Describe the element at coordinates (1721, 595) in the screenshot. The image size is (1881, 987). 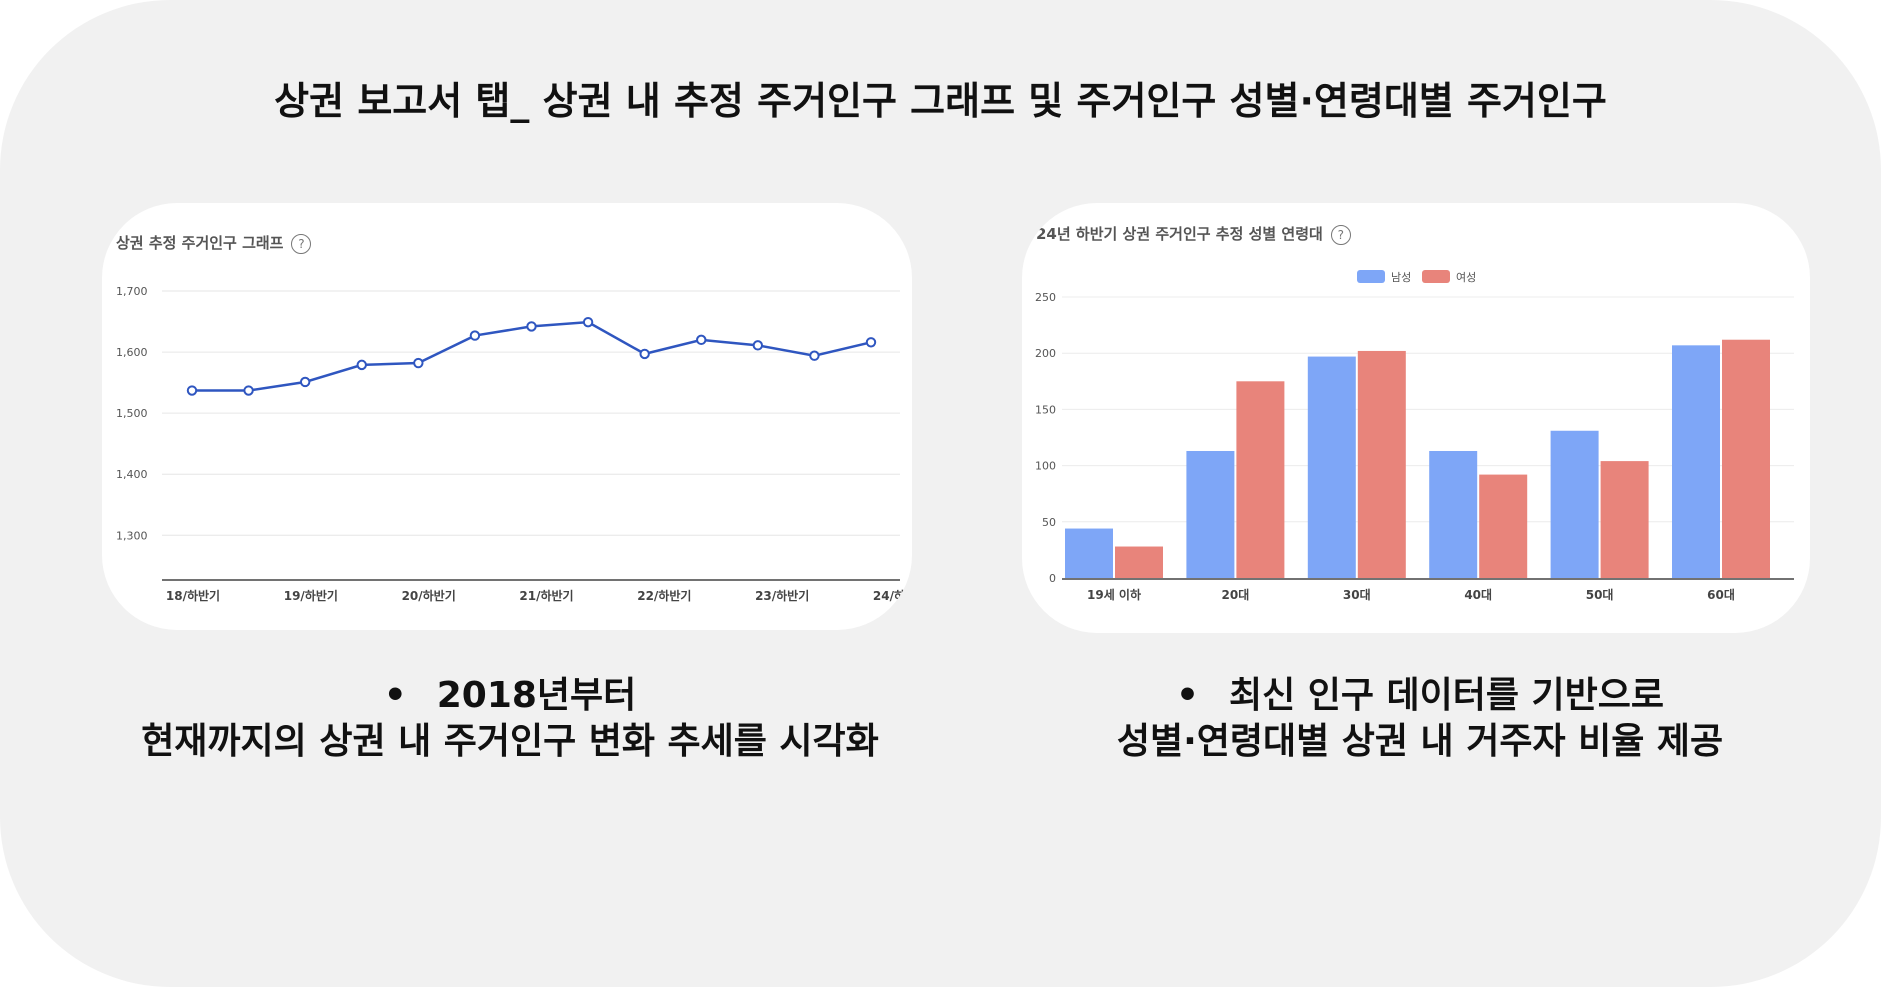
I see `x-tick-label: 60대` at that location.